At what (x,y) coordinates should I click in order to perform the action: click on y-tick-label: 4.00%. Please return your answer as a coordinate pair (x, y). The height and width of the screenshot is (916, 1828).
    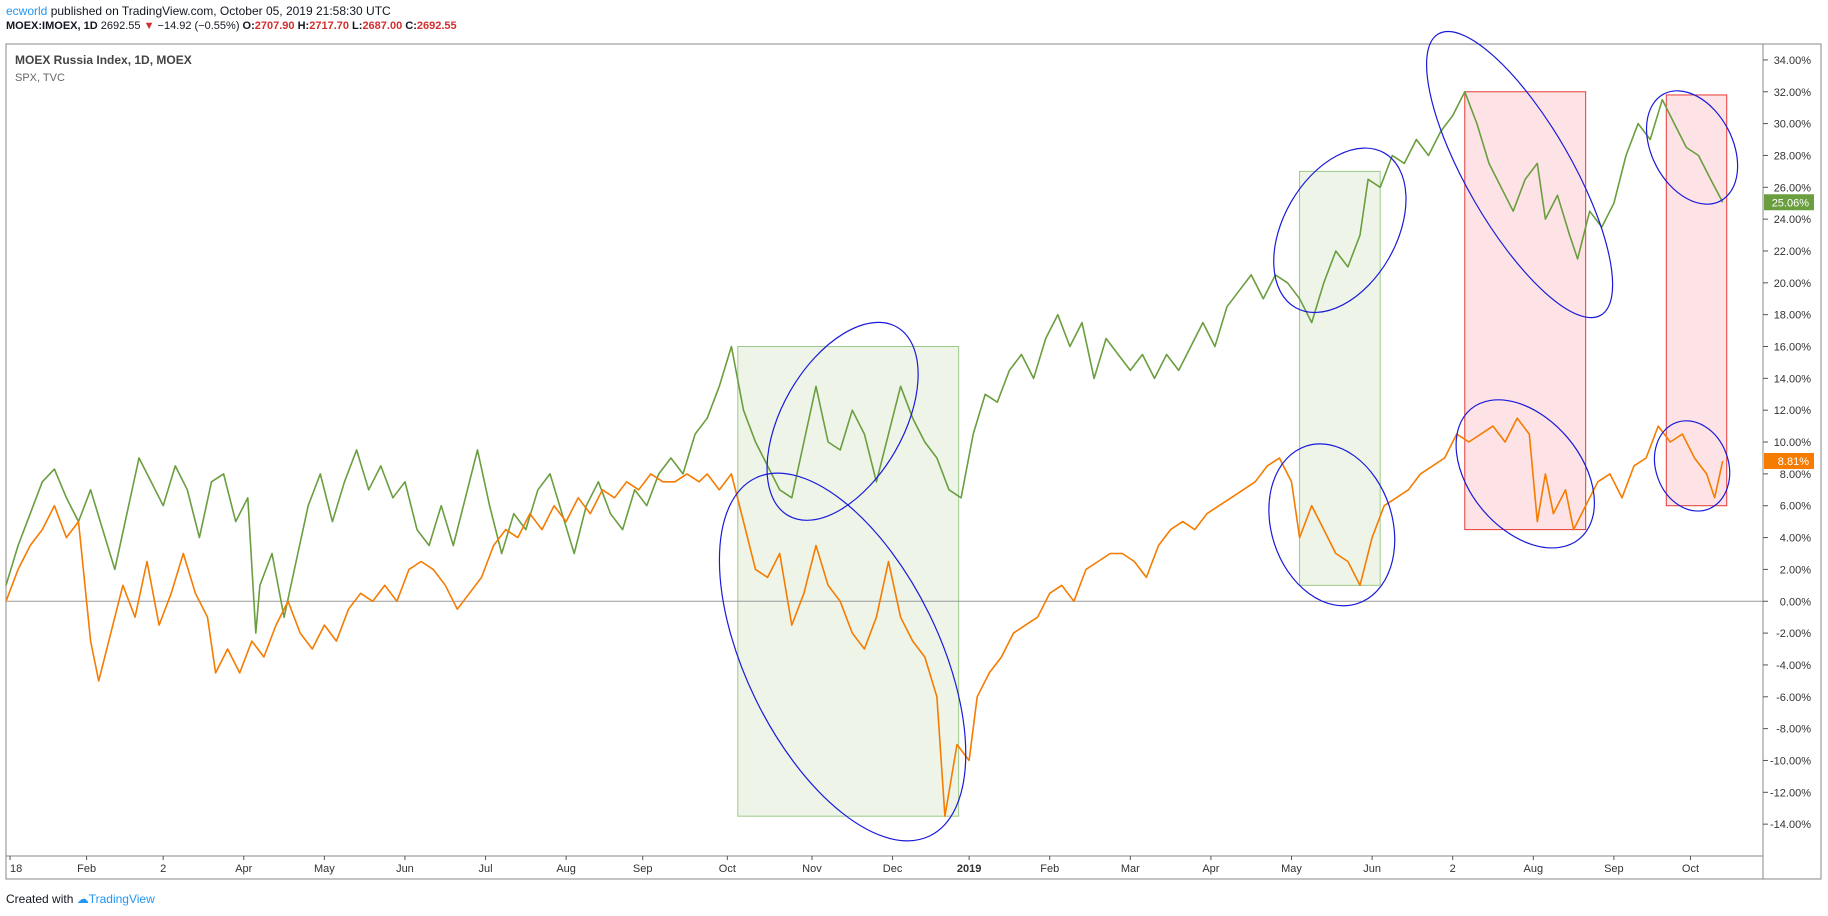
    Looking at the image, I should click on (1795, 539).